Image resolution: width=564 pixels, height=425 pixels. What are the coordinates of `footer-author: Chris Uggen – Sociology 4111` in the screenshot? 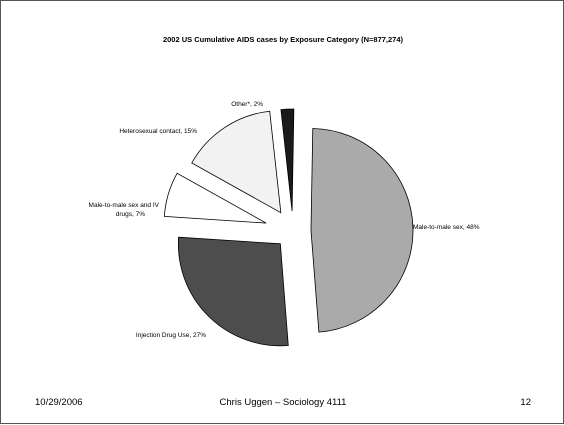 It's located at (283, 402).